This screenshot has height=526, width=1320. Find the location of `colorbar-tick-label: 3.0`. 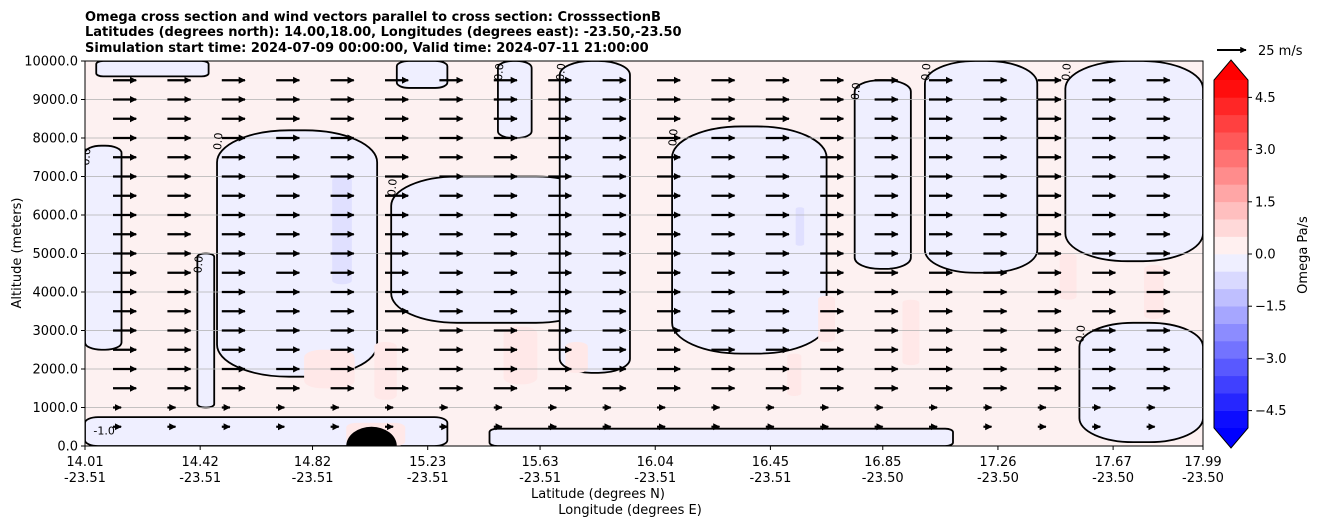

colorbar-tick-label: 3.0 is located at coordinates (1265, 150).